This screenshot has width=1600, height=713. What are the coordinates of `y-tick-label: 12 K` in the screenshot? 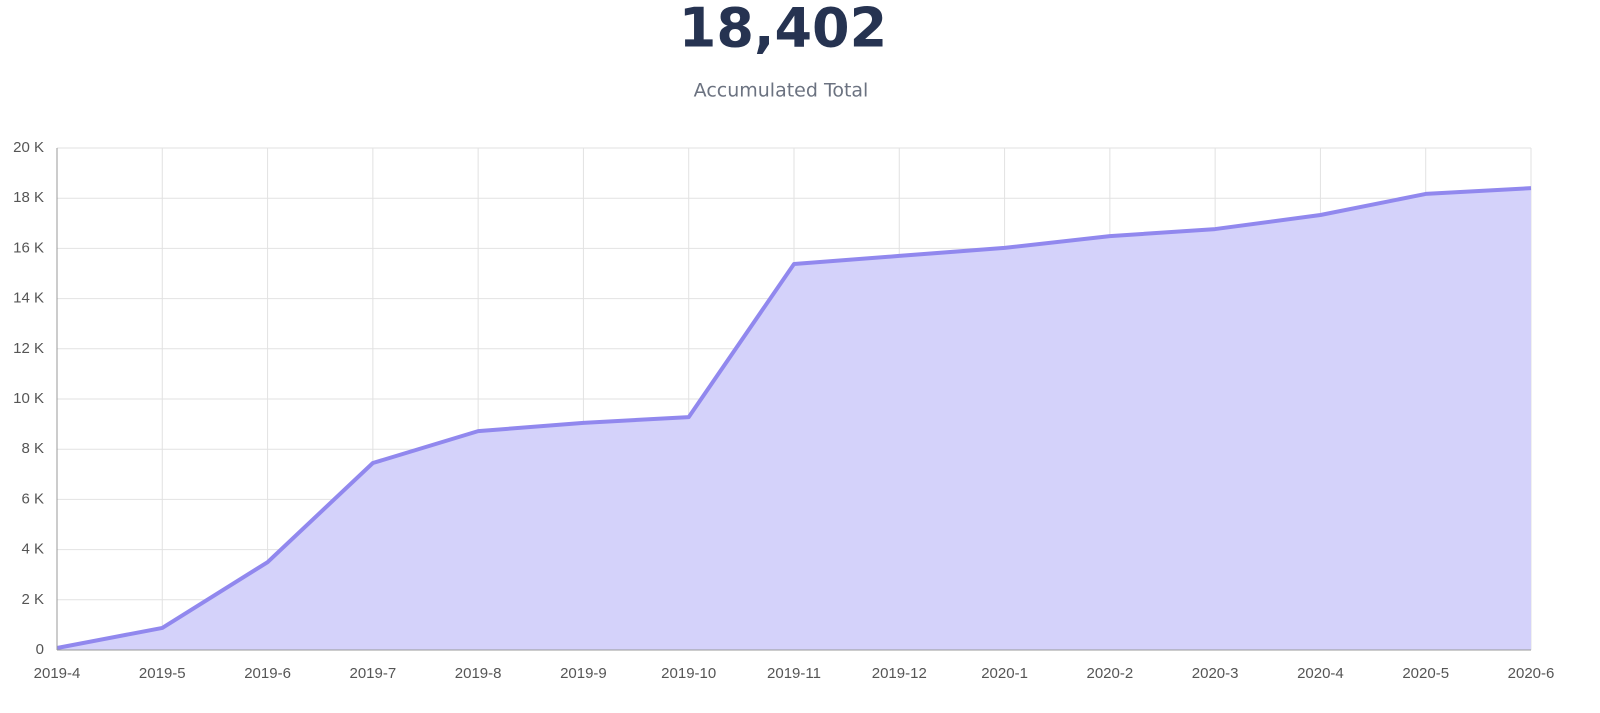 It's located at (28, 348).